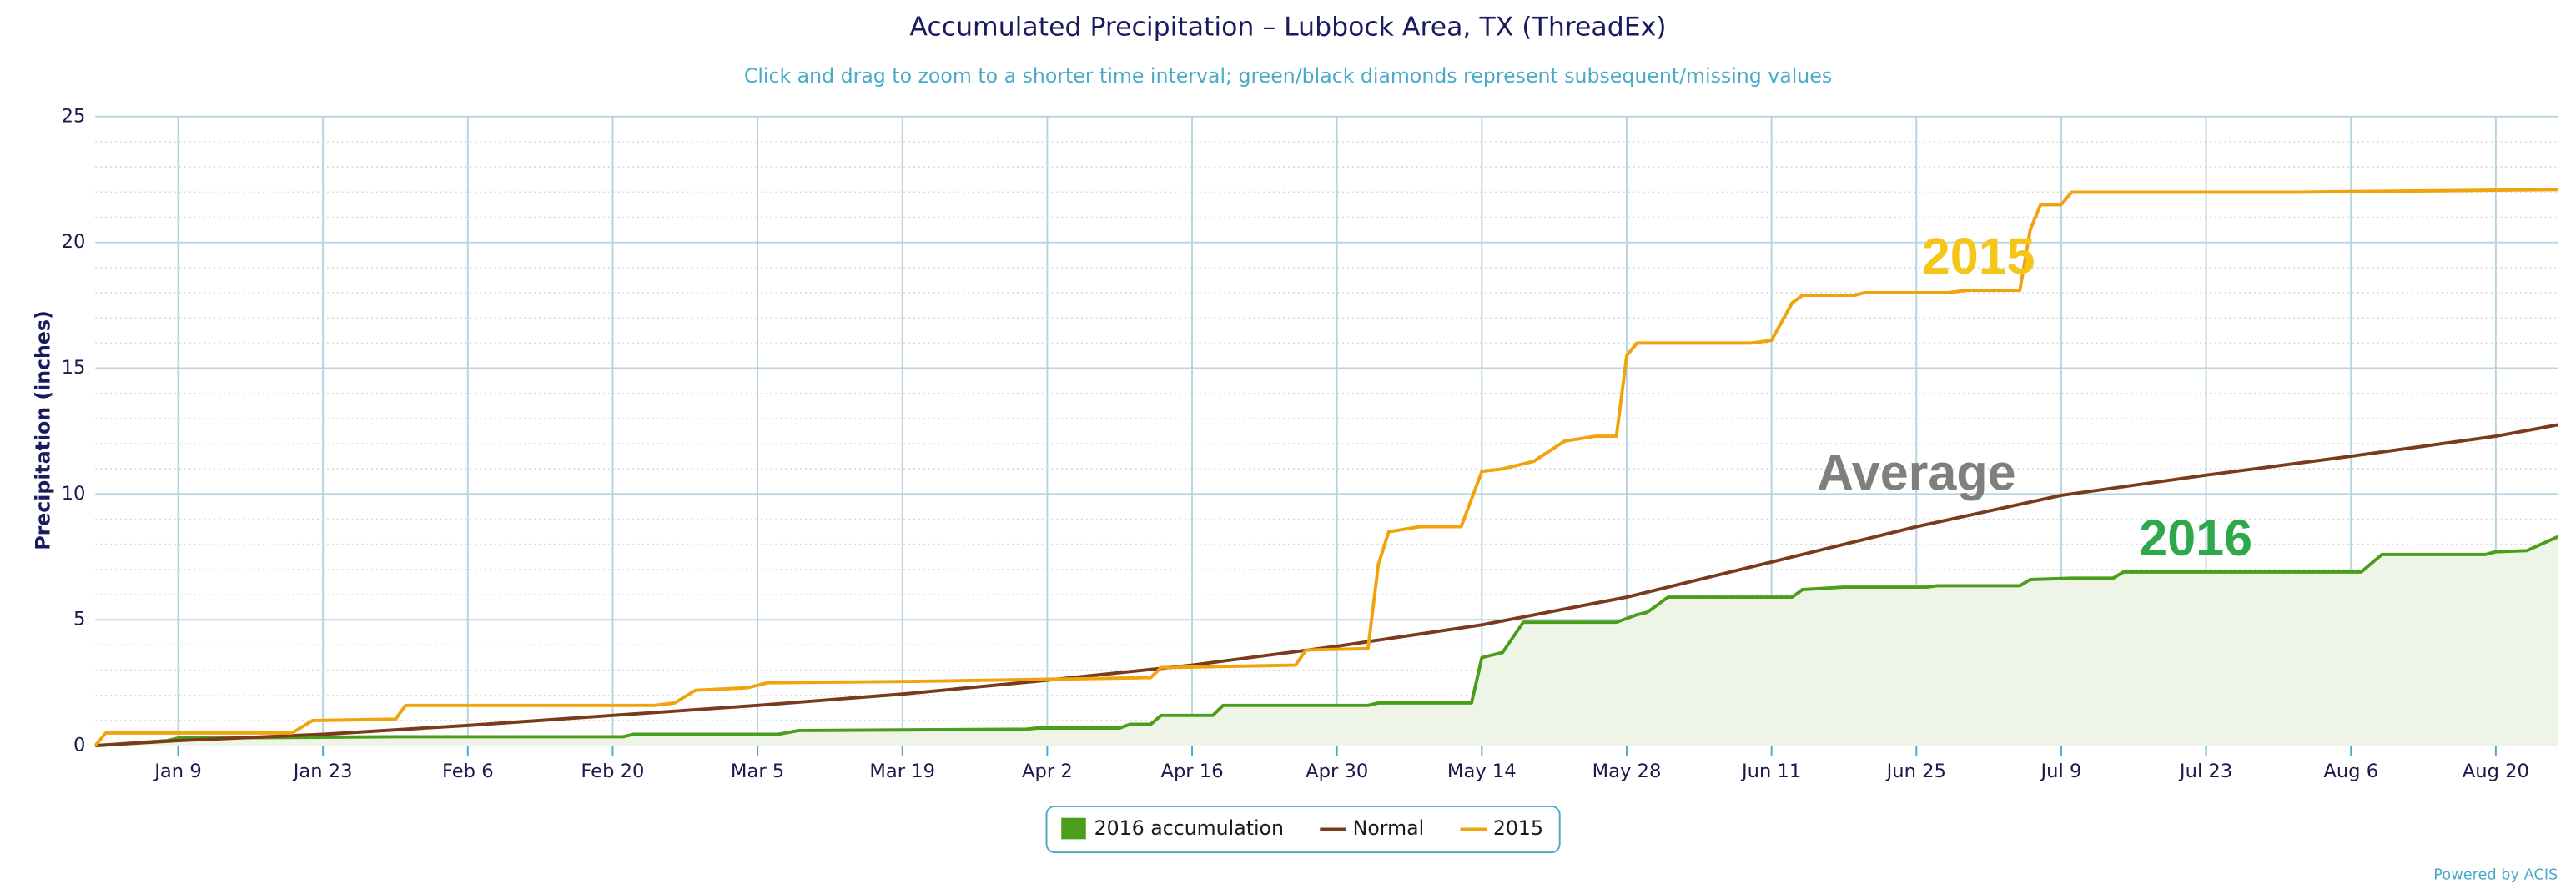  What do you see at coordinates (2350, 771) in the screenshot?
I see `x-tick-label: Aug 6` at bounding box center [2350, 771].